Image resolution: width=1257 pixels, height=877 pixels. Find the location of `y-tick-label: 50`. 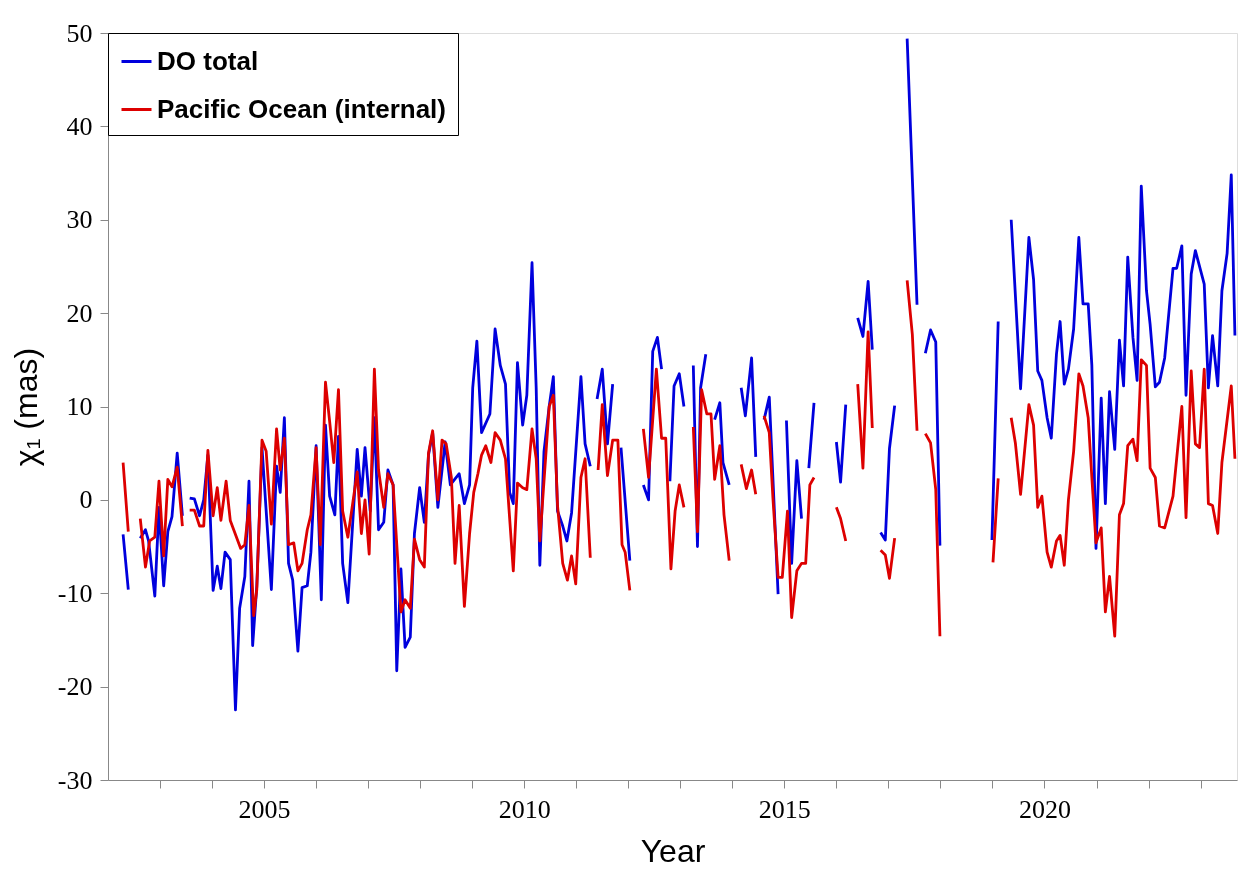

y-tick-label: 50 is located at coordinates (79, 33).